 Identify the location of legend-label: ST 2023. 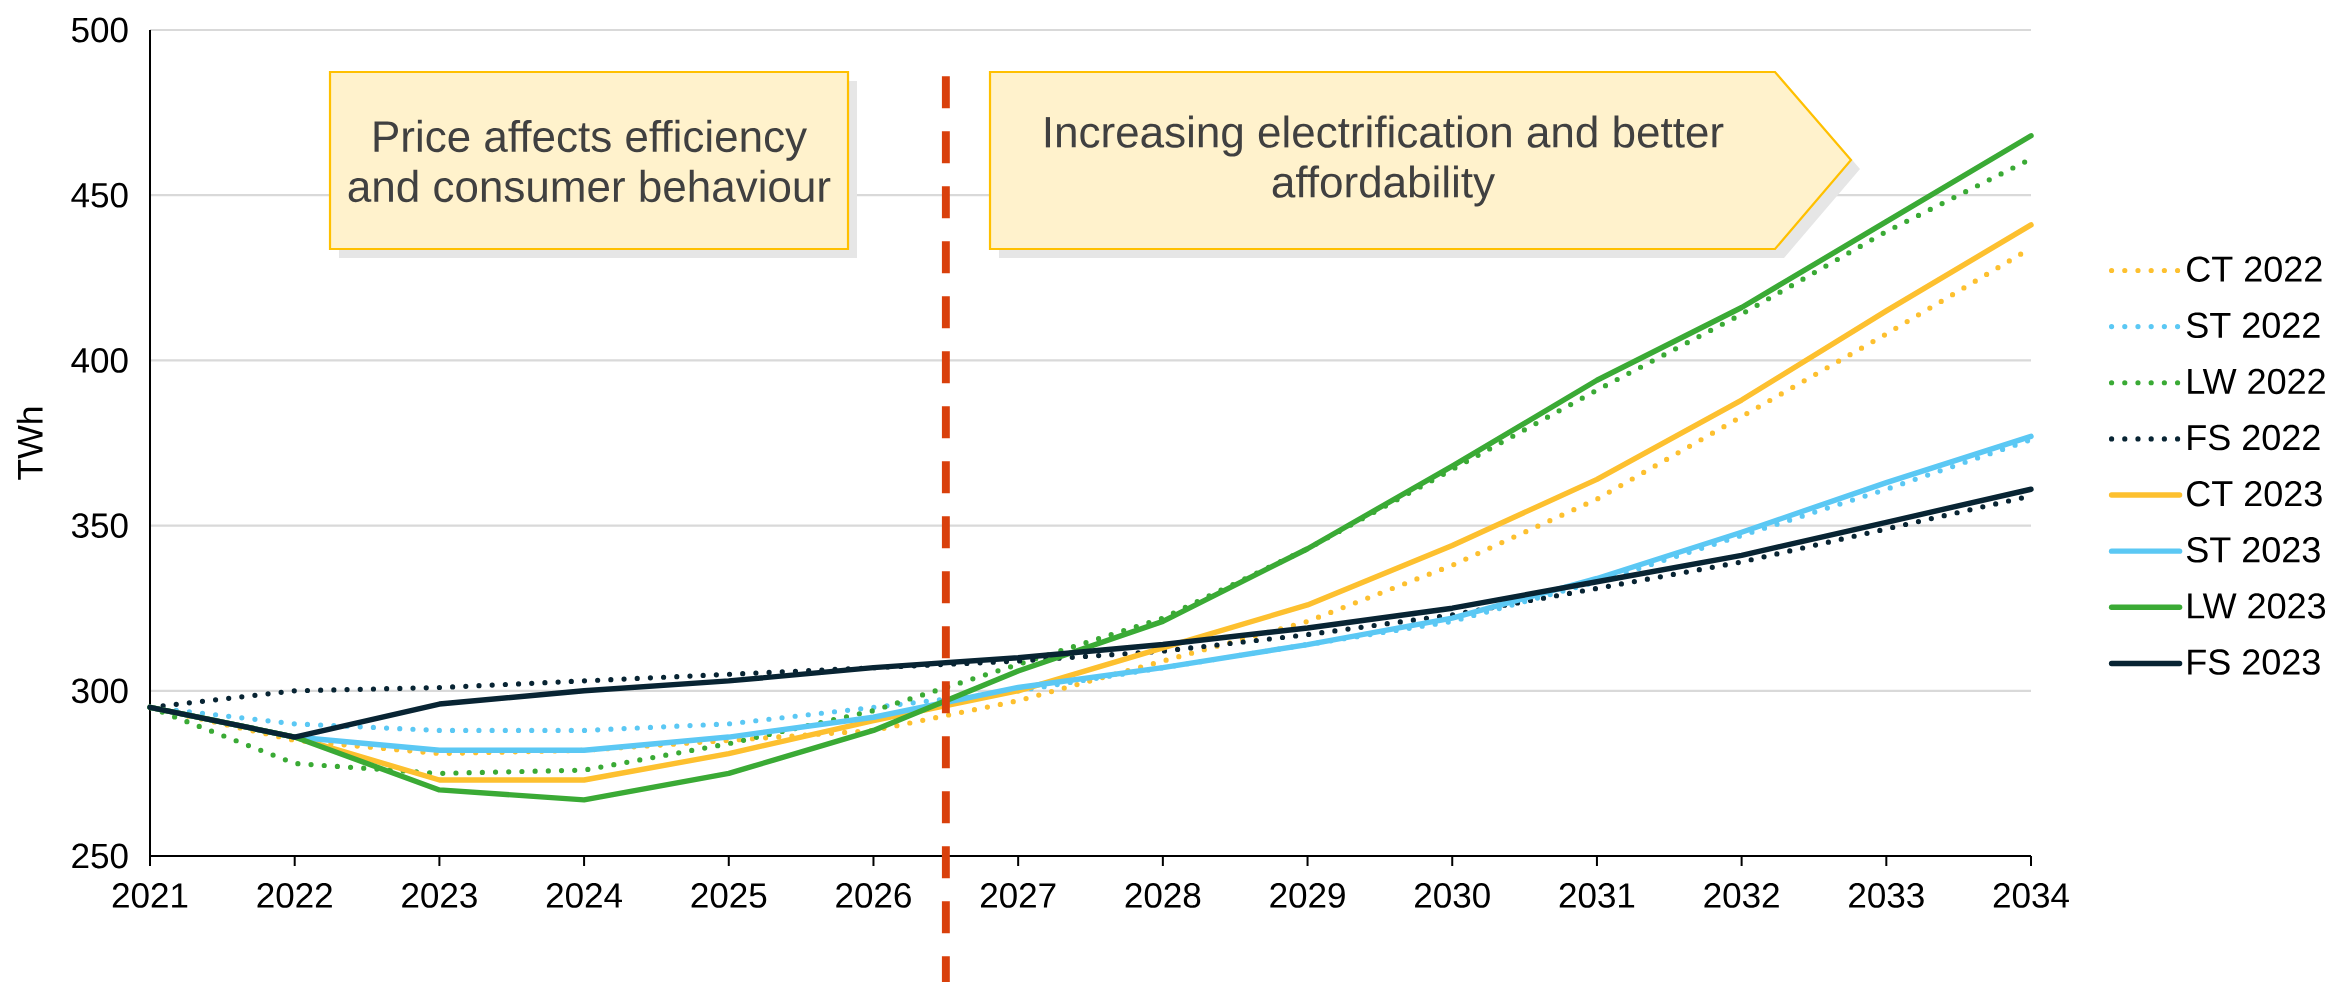
(2253, 550).